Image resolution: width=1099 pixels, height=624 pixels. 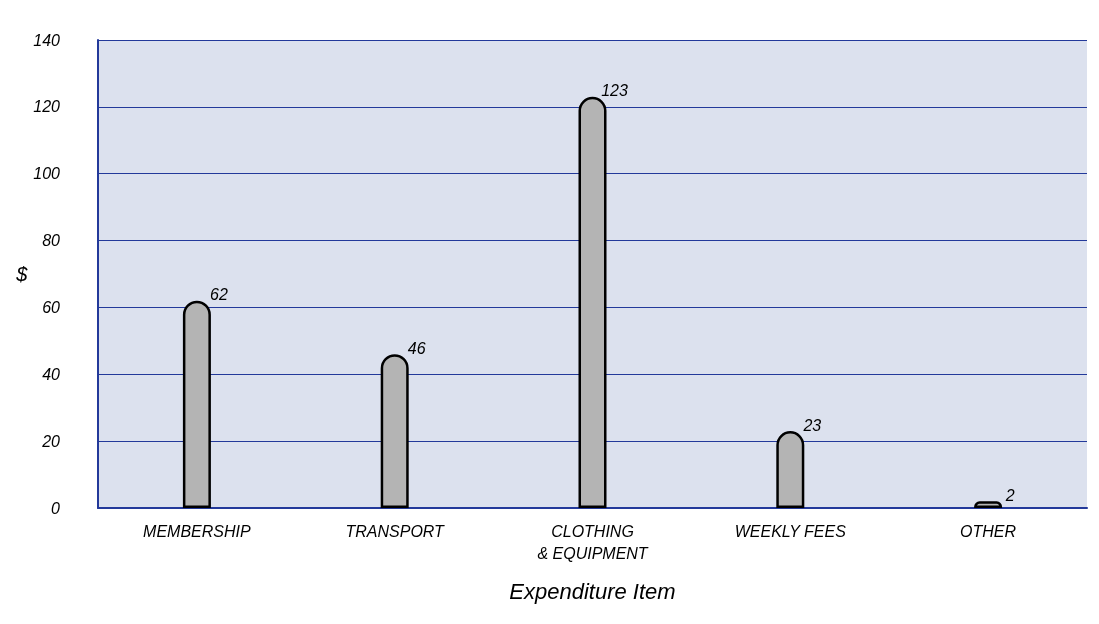 What do you see at coordinates (56, 508) in the screenshot?
I see `y-tick-label: 0` at bounding box center [56, 508].